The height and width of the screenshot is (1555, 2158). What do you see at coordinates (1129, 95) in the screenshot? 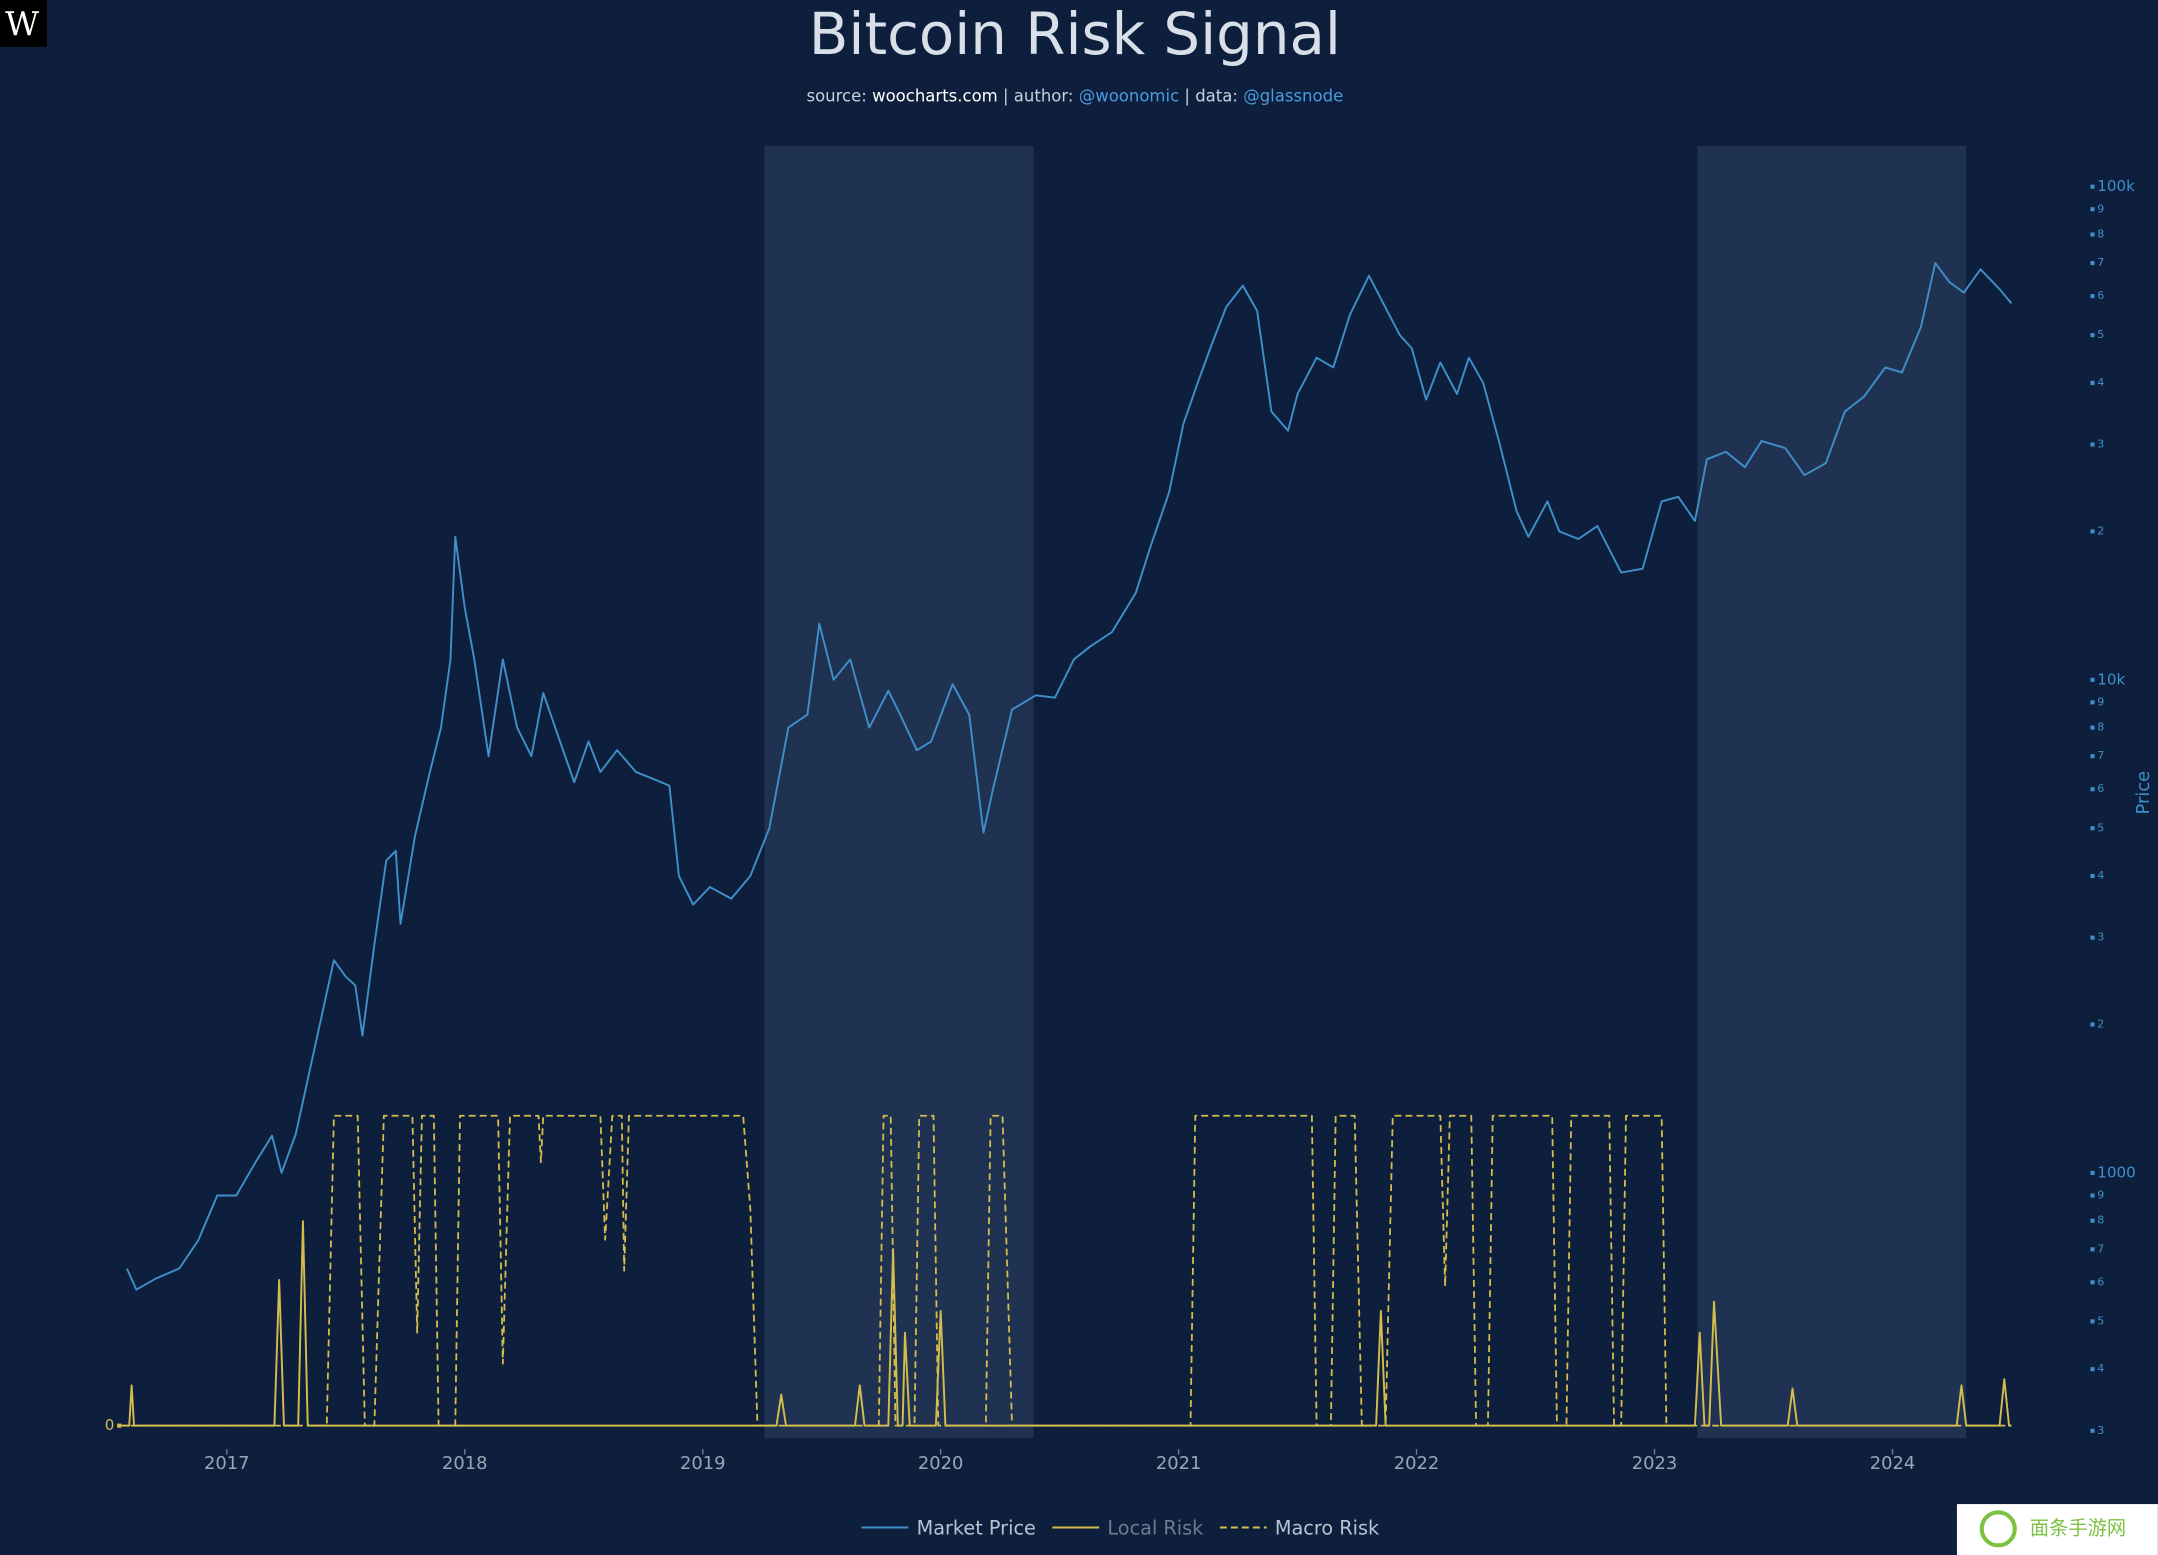
I see `subtitle-part: @woonomic` at bounding box center [1129, 95].